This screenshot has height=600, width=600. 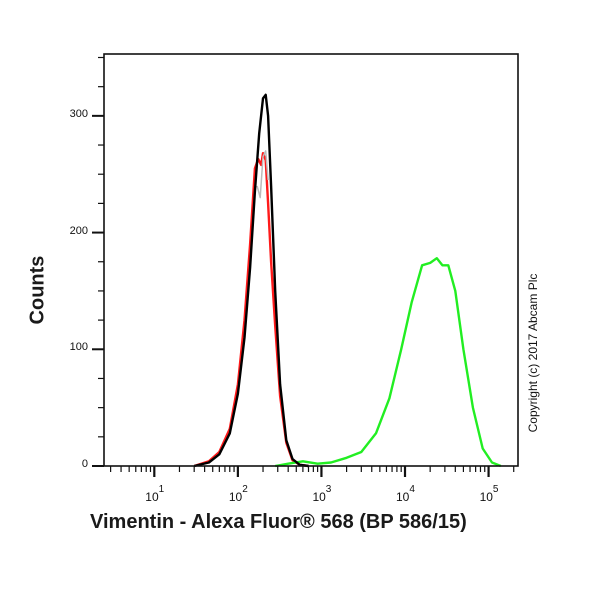 What do you see at coordinates (84, 464) in the screenshot?
I see `y-tick-label: 0` at bounding box center [84, 464].